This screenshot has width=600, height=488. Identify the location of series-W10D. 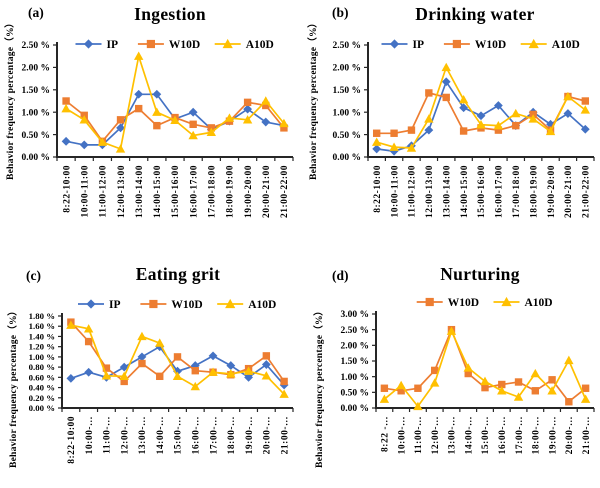
(485, 365).